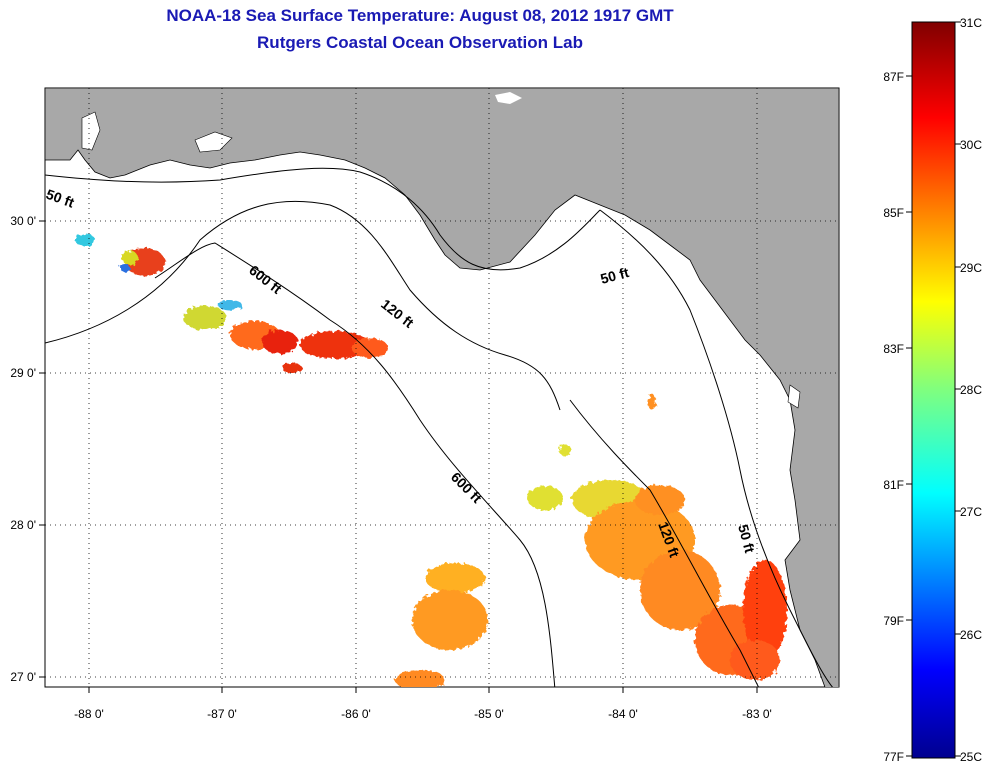 Image resolution: width=992 pixels, height=770 pixels. Describe the element at coordinates (971, 390) in the screenshot. I see `colorbar-c-label: 28C` at that location.